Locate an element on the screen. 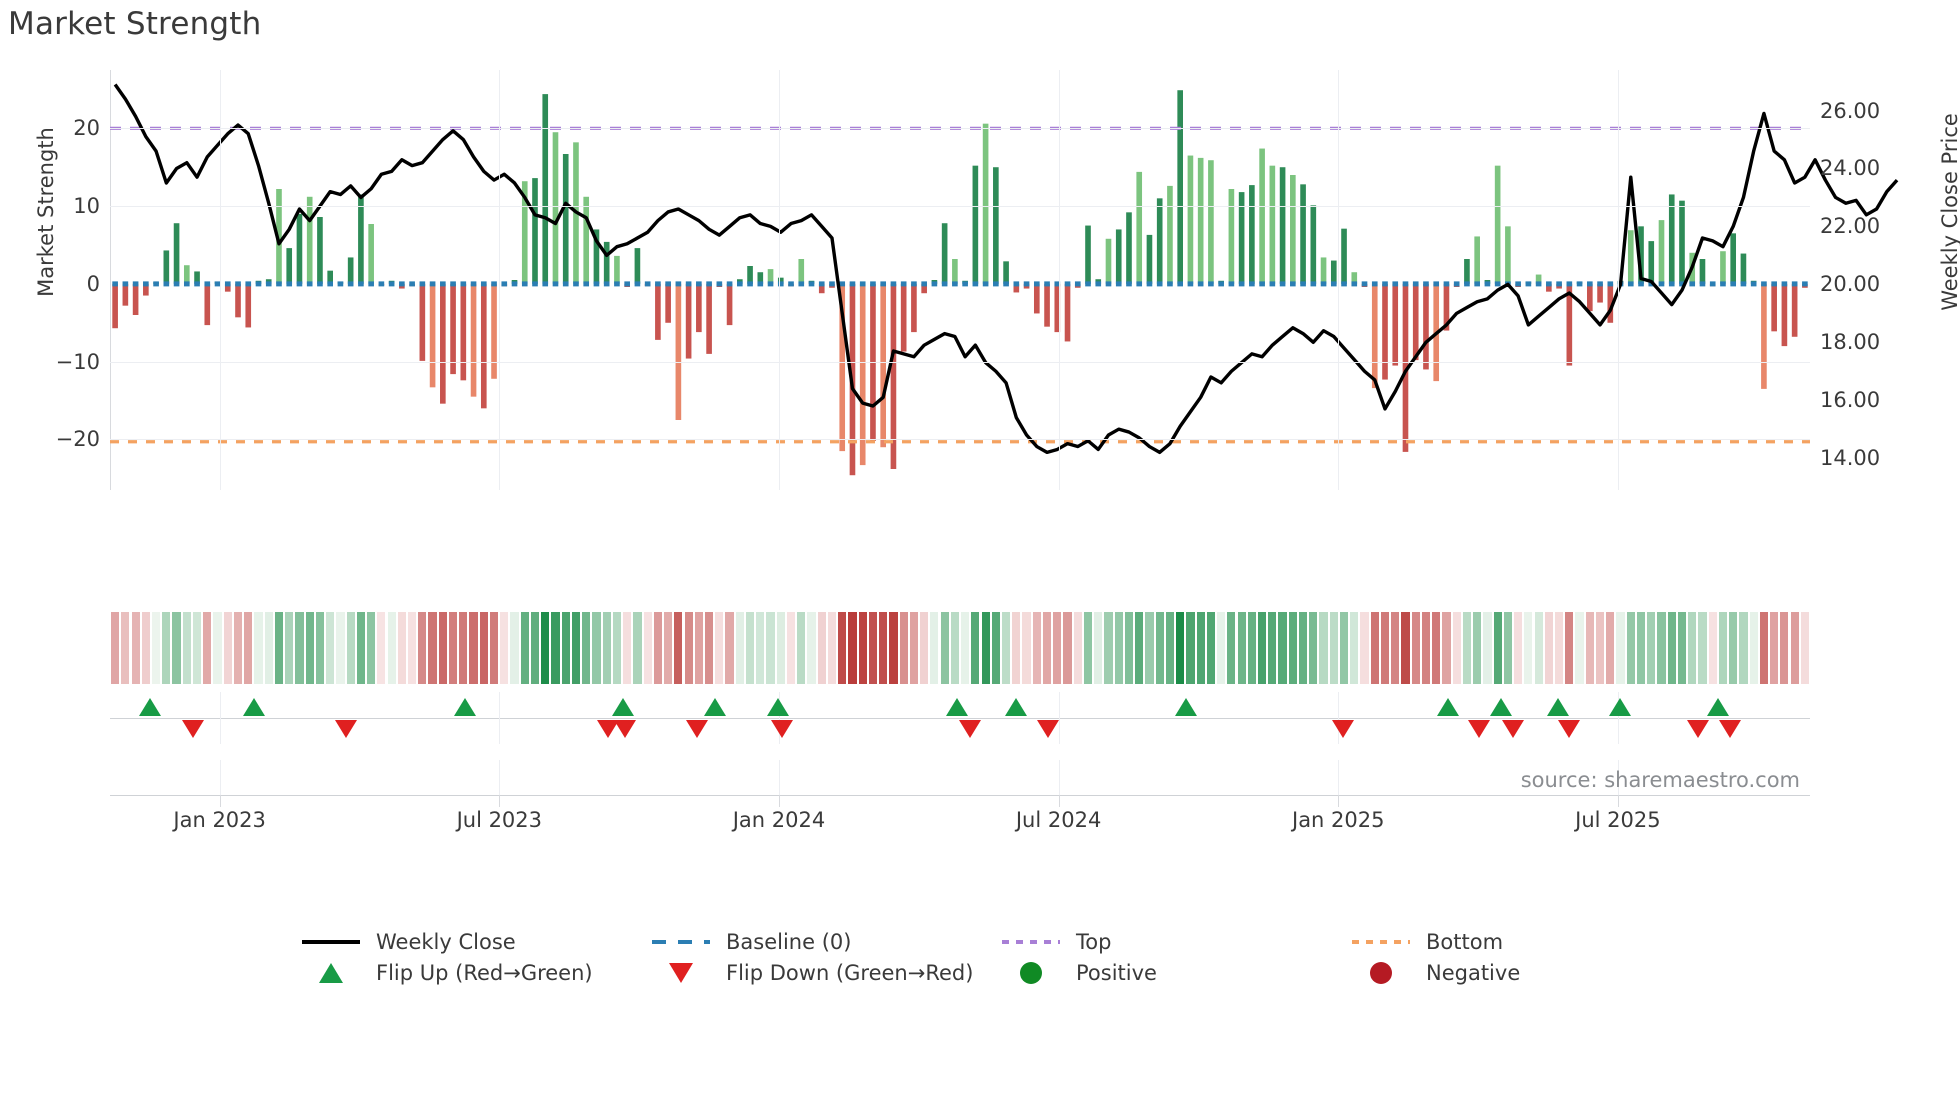 This screenshot has width=1960, height=1102. y-tick-label-right: 22.00 is located at coordinates (1850, 226).